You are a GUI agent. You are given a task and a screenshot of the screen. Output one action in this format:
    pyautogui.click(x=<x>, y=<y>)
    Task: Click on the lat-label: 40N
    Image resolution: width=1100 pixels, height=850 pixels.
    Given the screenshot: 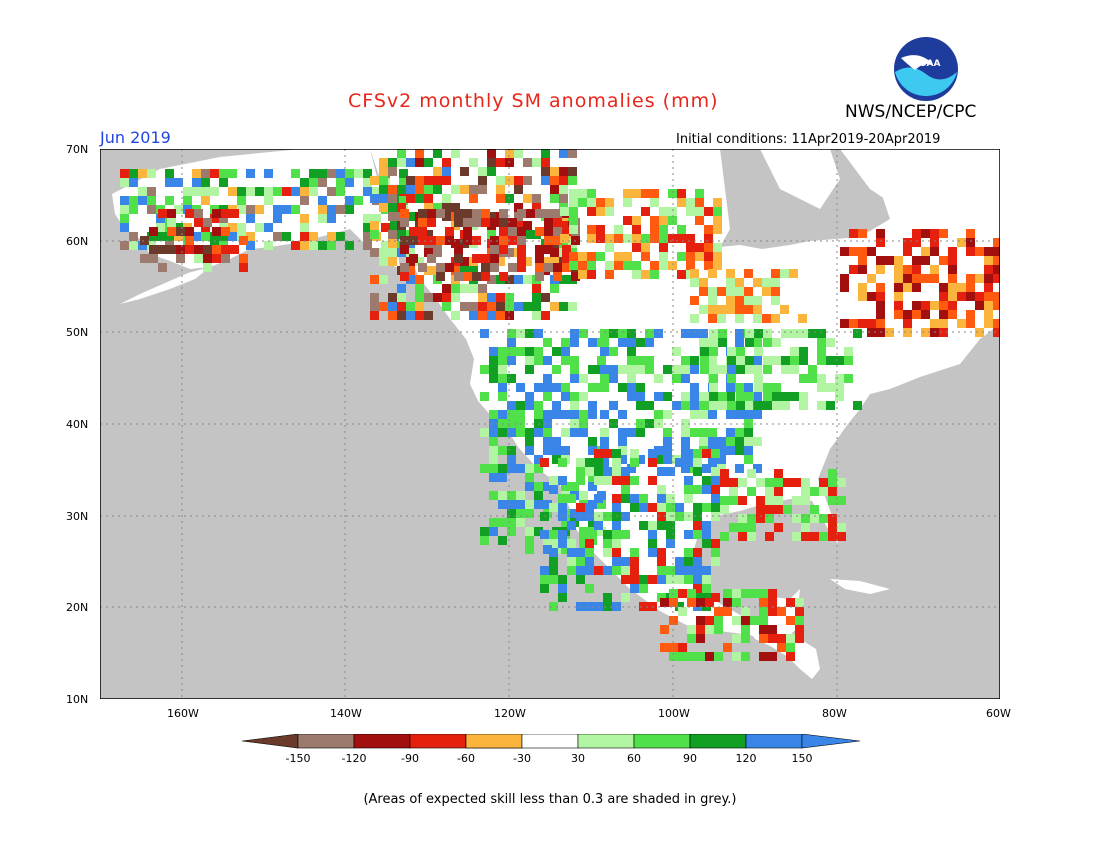 What is the action you would take?
    pyautogui.click(x=77, y=424)
    